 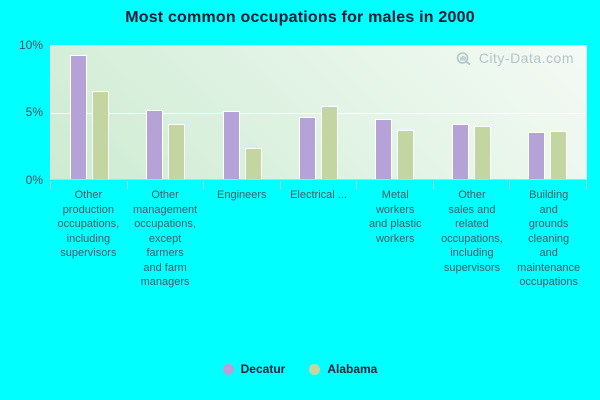 I want to click on legend-item-decatur: Decatur, so click(x=254, y=369).